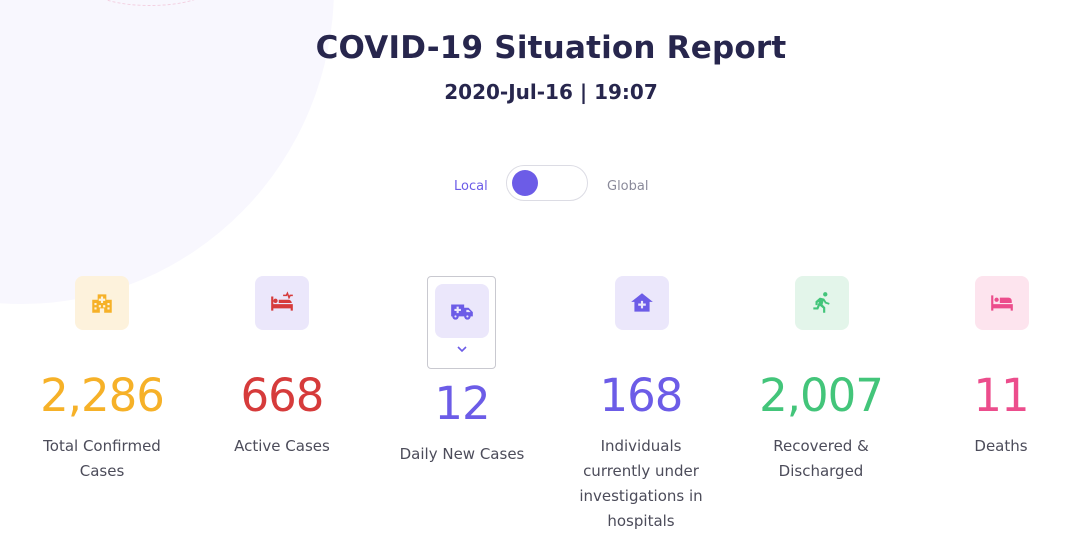 This screenshot has width=1092, height=548. Describe the element at coordinates (282, 395) in the screenshot. I see `active-cases-value: 668` at that location.